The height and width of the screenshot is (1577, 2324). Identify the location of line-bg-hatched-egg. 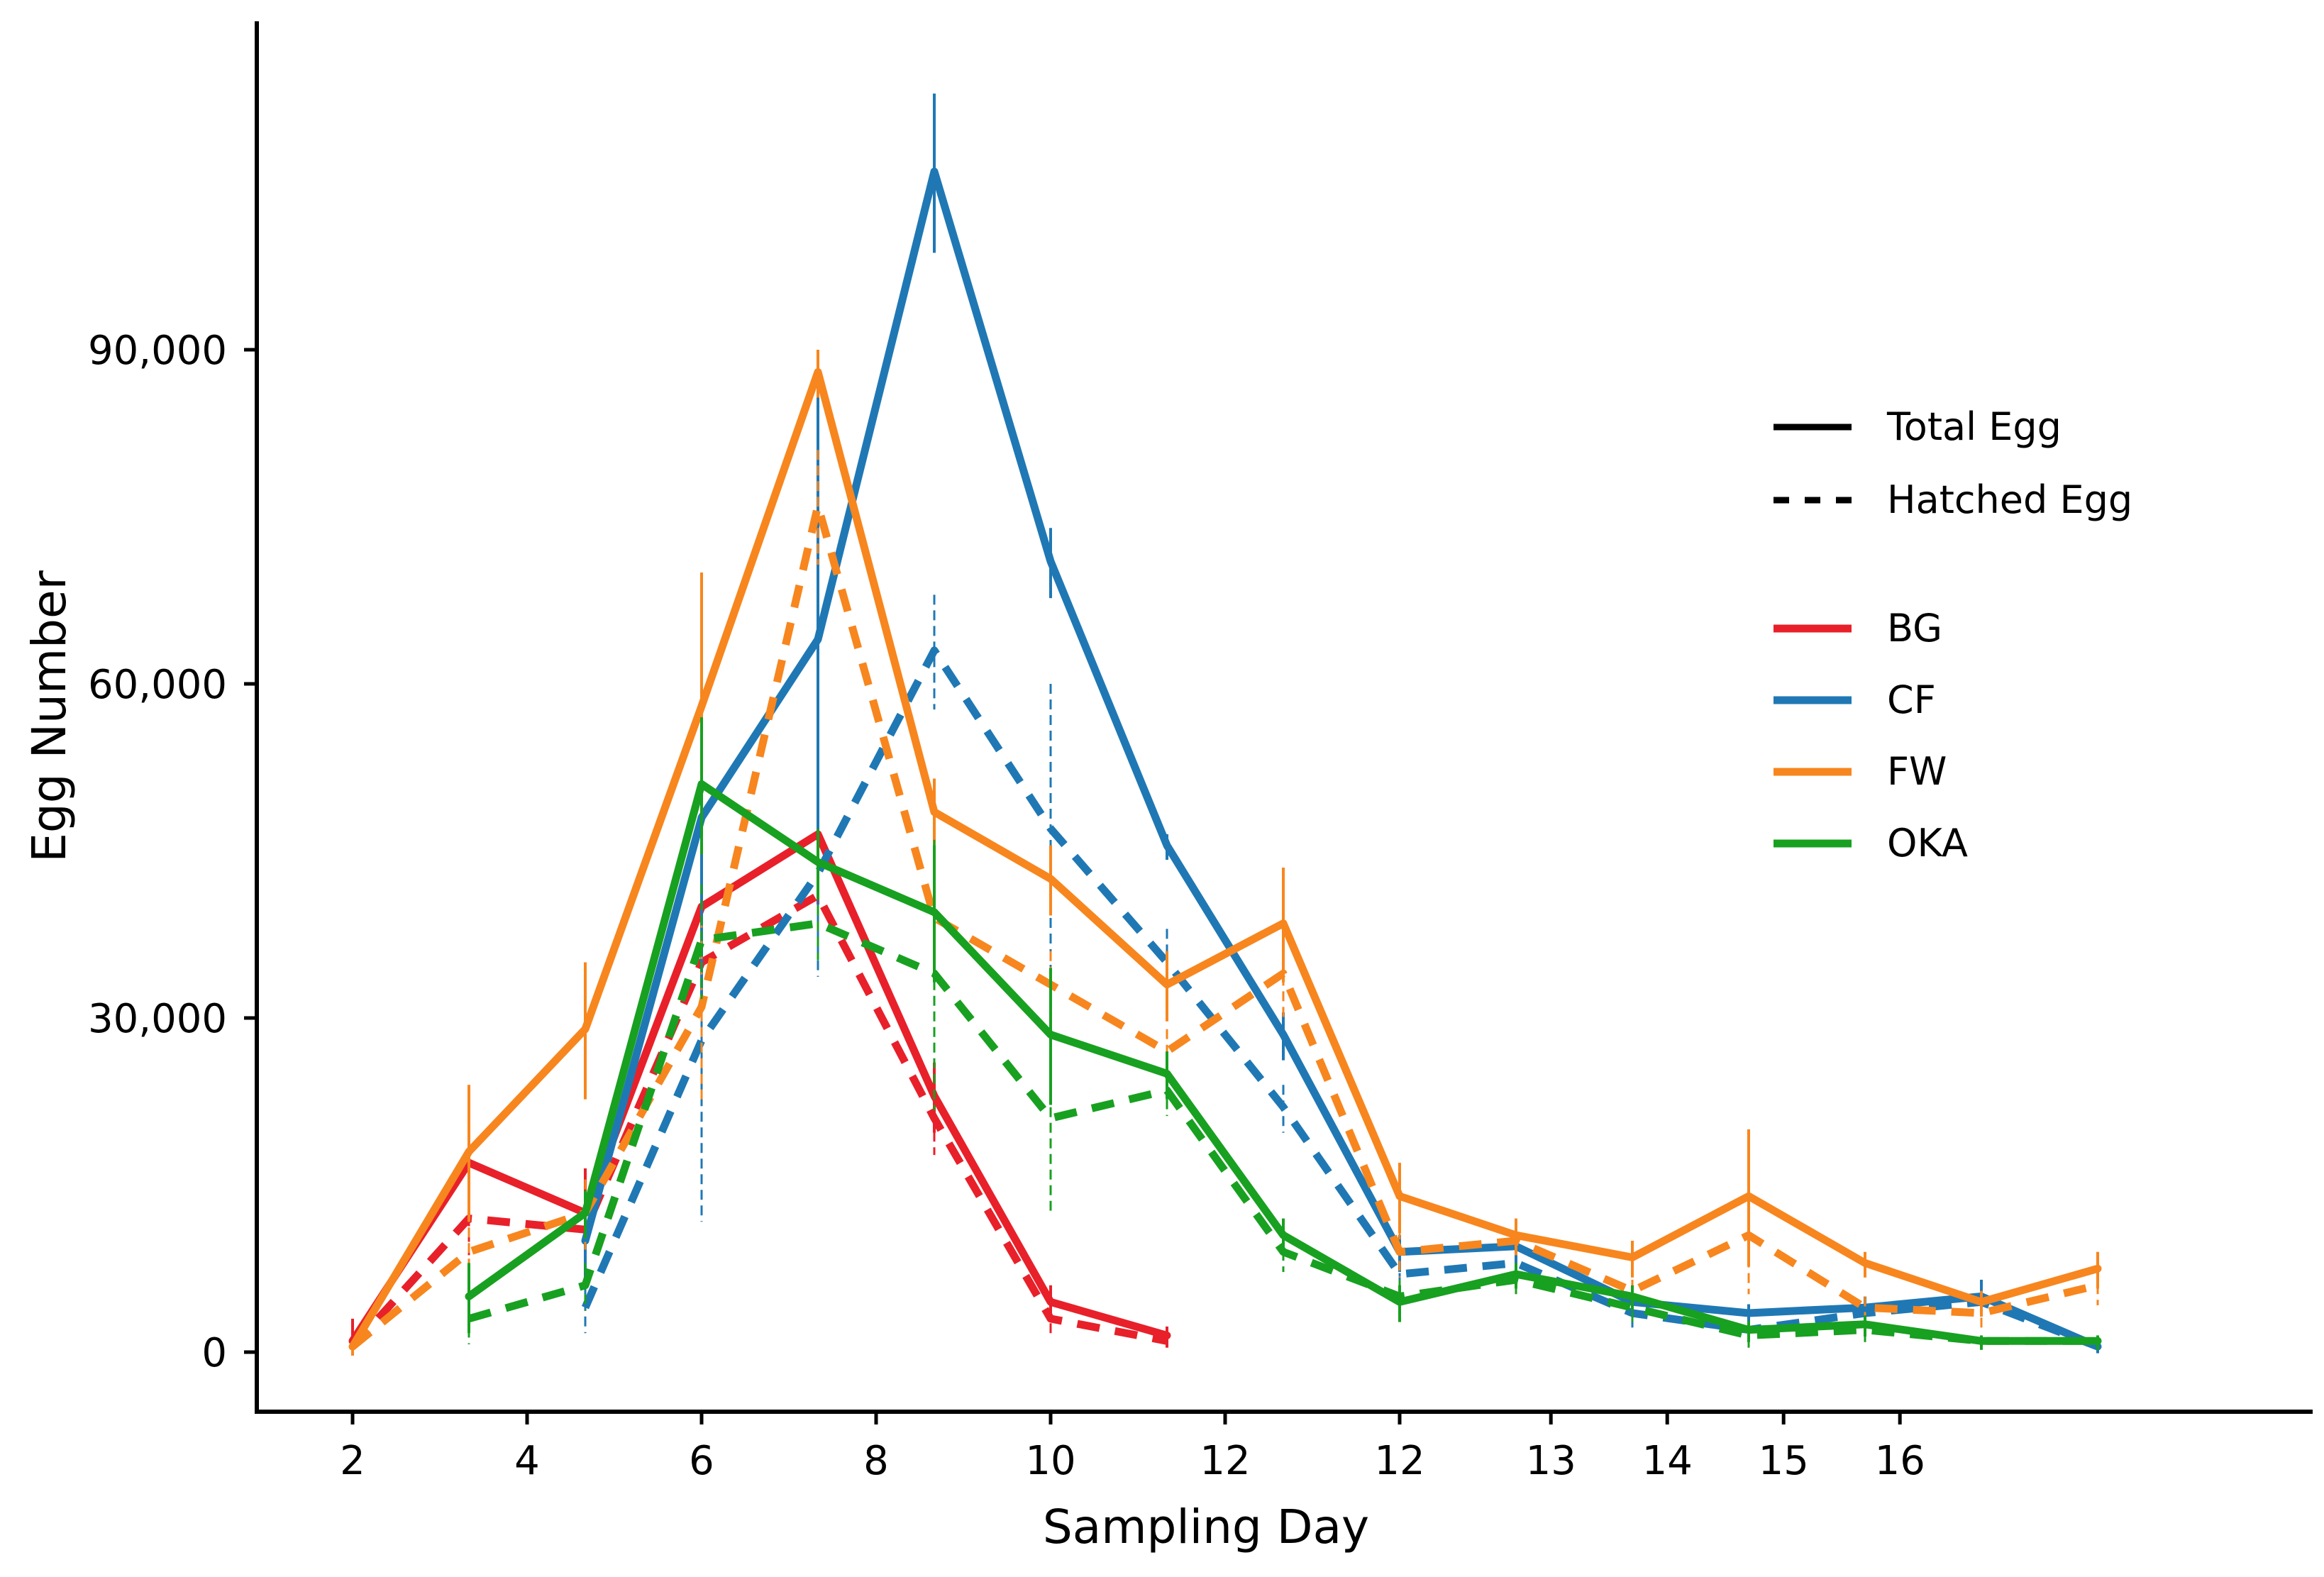
(759, 1120).